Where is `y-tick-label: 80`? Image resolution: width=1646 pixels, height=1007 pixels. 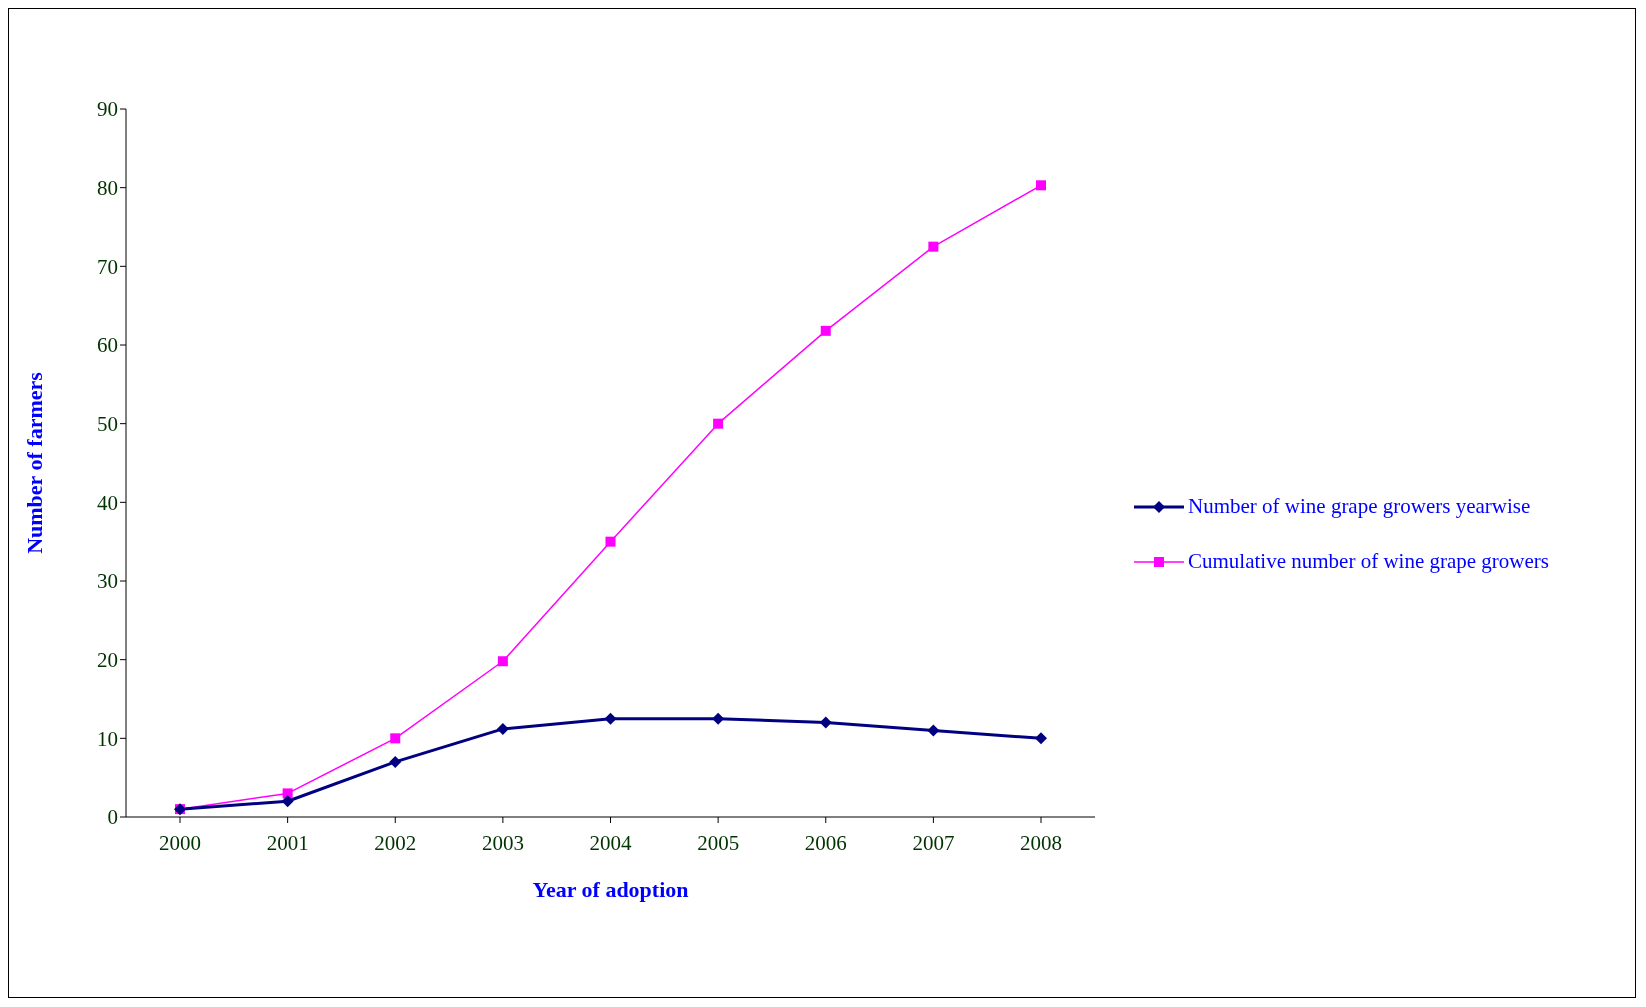
y-tick-label: 80 is located at coordinates (107, 188).